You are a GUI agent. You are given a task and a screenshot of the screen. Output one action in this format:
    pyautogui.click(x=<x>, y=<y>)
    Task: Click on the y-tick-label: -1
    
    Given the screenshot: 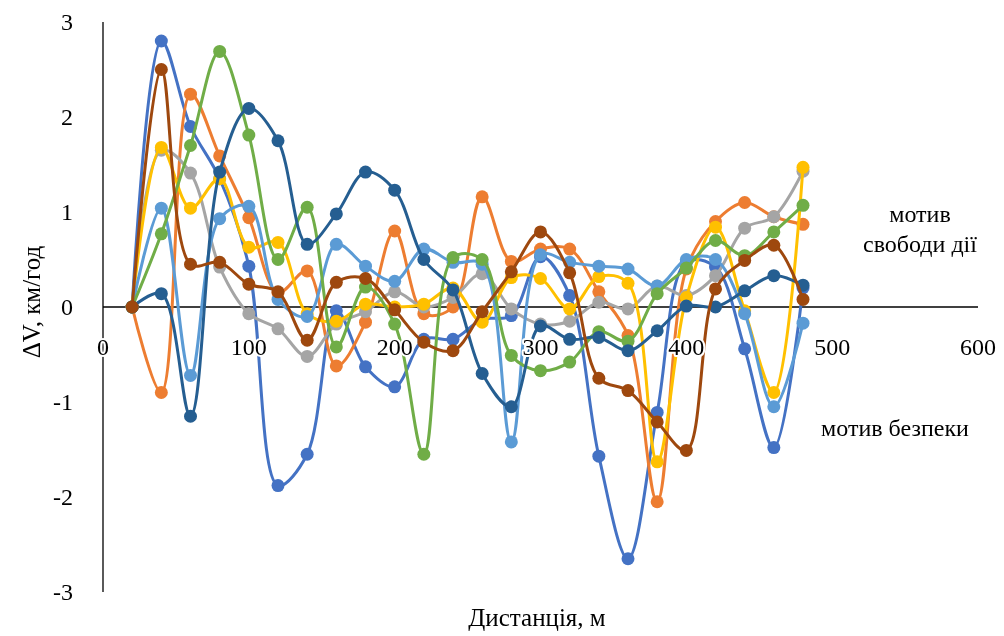 What is the action you would take?
    pyautogui.click(x=63, y=402)
    